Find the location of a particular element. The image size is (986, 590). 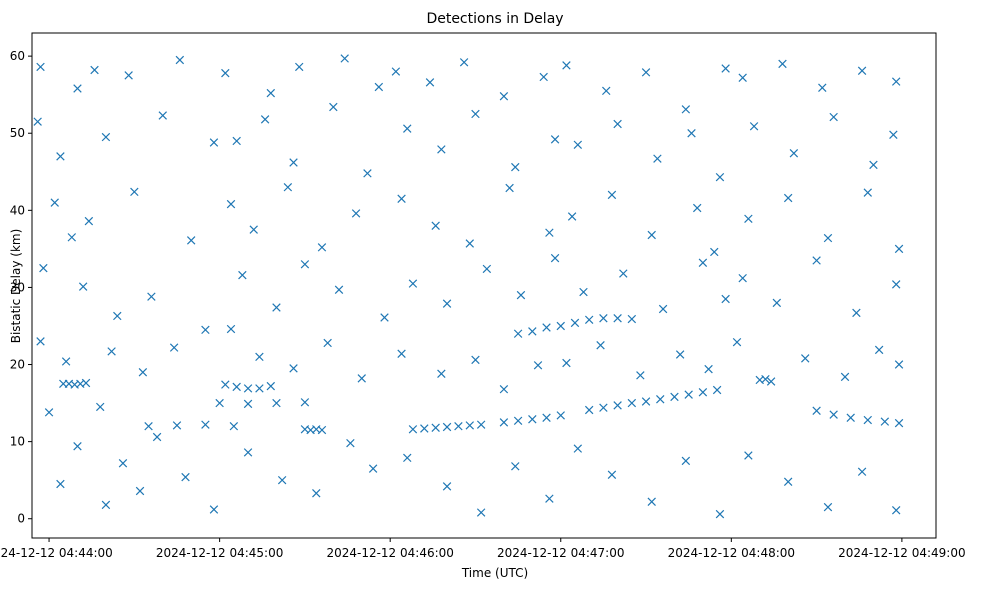

x-tick-label: 2024-12-12 04:46:00 is located at coordinates (389, 553).